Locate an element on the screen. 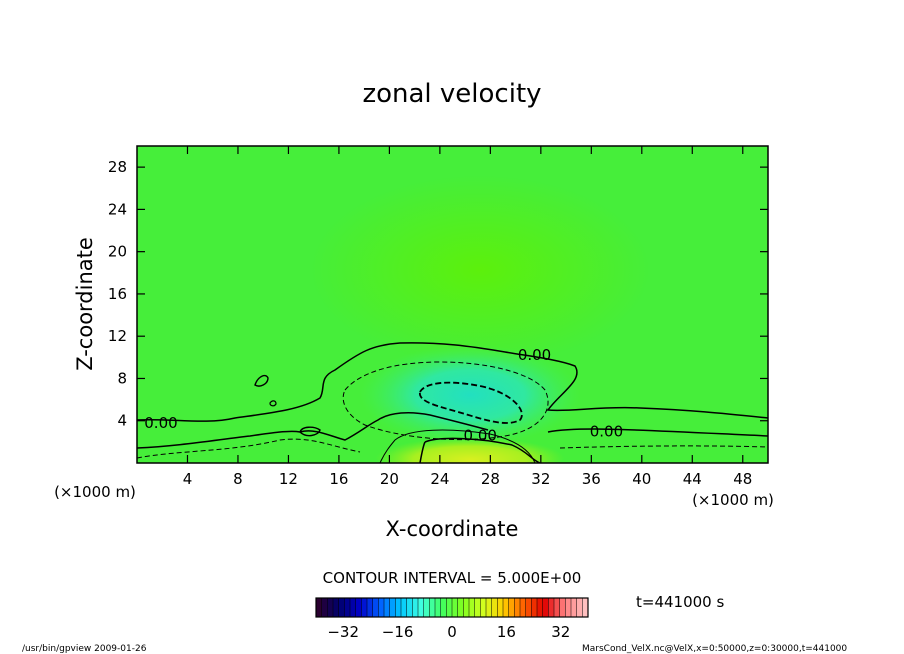 Image resolution: width=904 pixels, height=654 pixels. negative-anomaly-core is located at coordinates (470, 395).